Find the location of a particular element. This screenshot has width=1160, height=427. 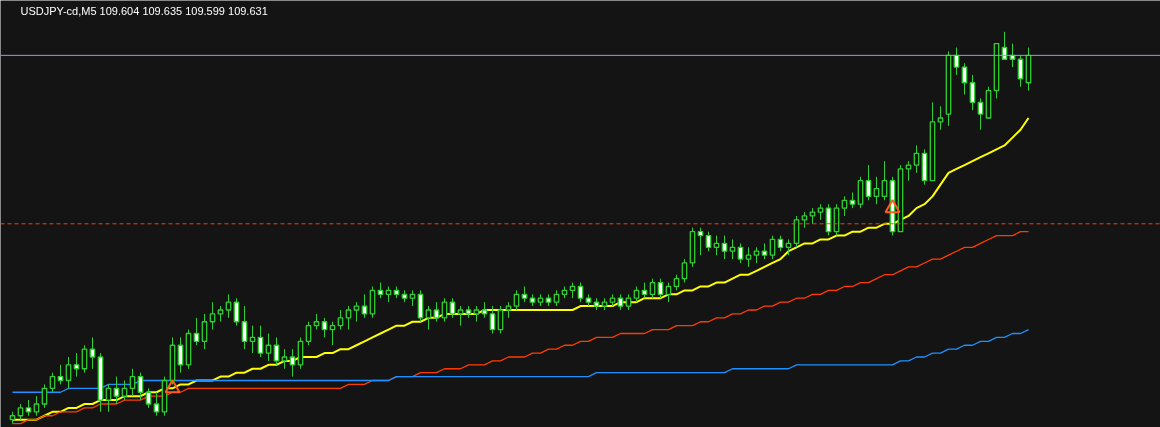

chart-title: USDJPY-cd,M5 109.604 109.635 109.599 109.631 is located at coordinates (144, 10).